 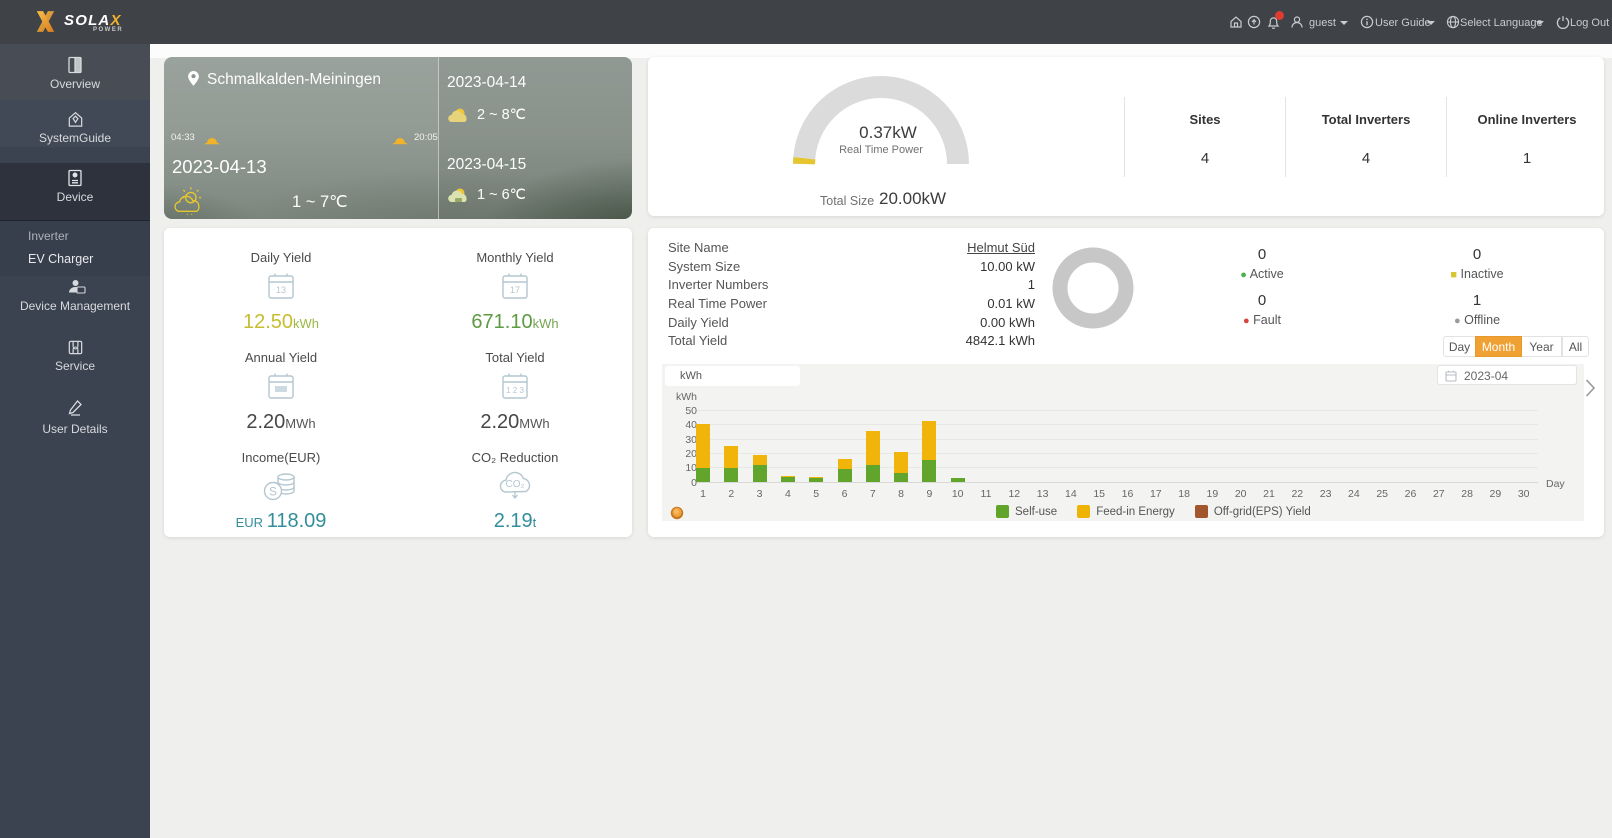 What do you see at coordinates (515, 290) in the screenshot?
I see `svg-text: 17` at bounding box center [515, 290].